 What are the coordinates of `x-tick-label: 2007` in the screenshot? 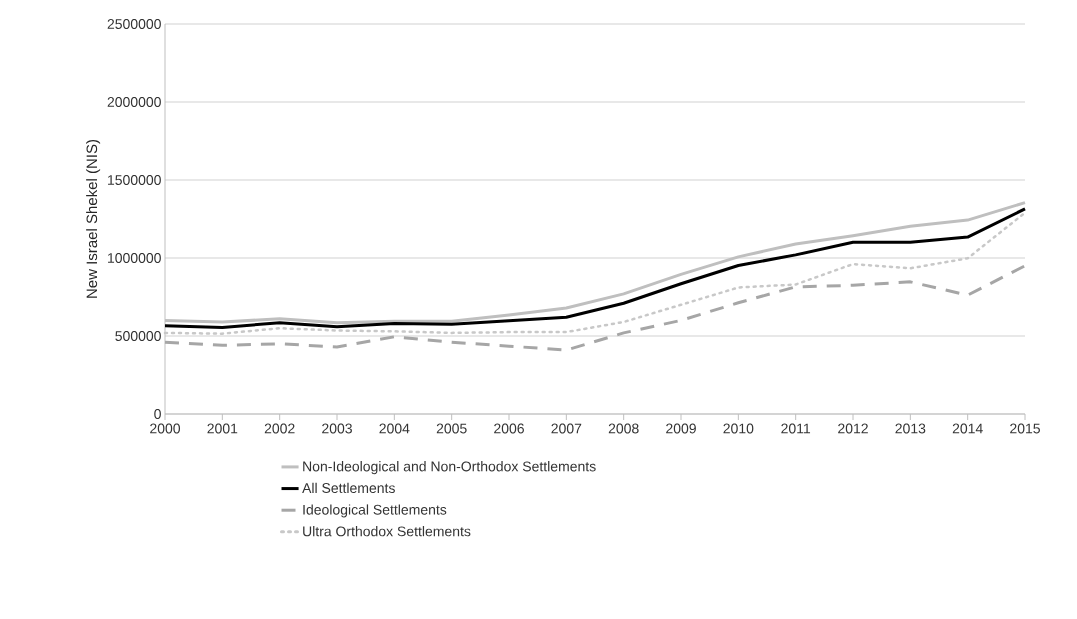 It's located at (566, 428).